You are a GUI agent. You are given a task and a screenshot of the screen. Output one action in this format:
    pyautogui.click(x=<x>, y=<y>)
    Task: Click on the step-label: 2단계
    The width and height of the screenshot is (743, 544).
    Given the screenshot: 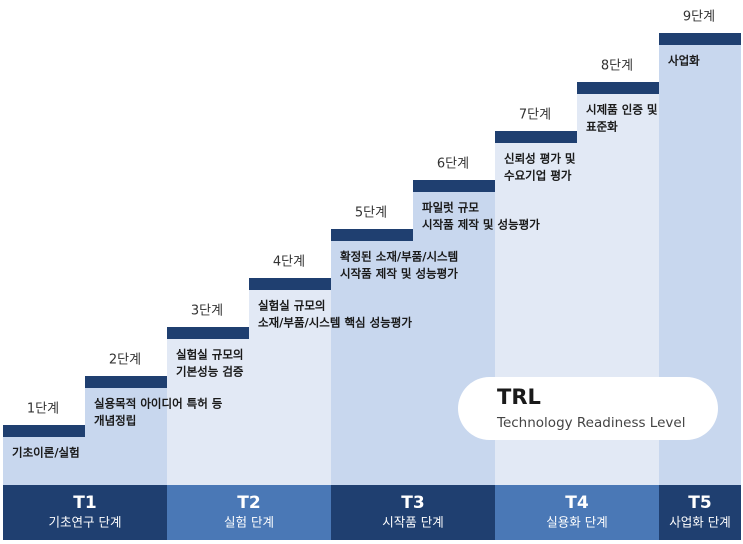 What is the action you would take?
    pyautogui.click(x=125, y=360)
    